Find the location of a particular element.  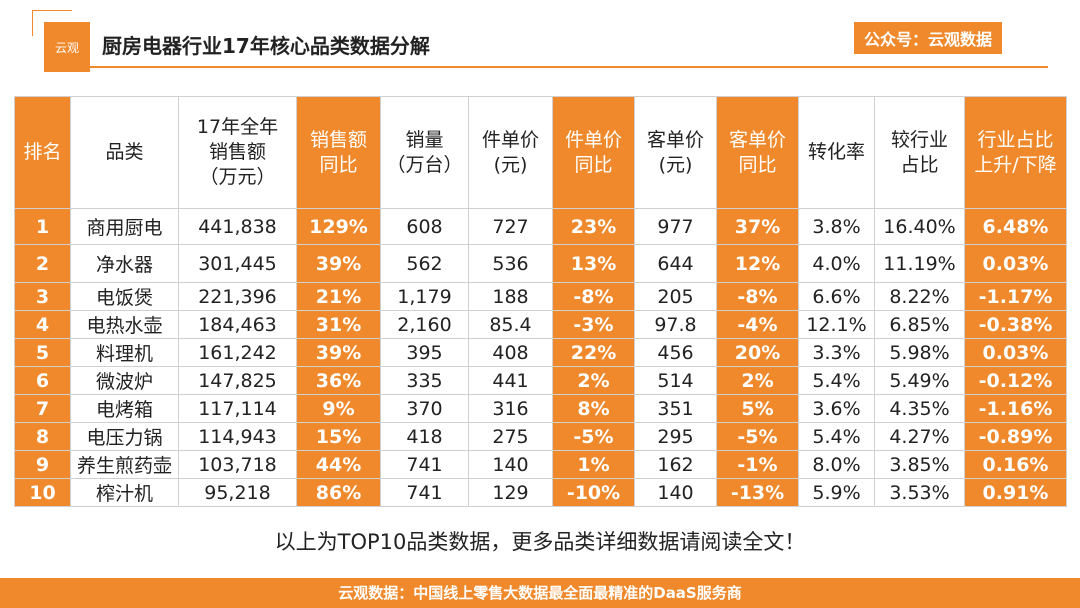

table-cell: 221,396 is located at coordinates (237, 296).